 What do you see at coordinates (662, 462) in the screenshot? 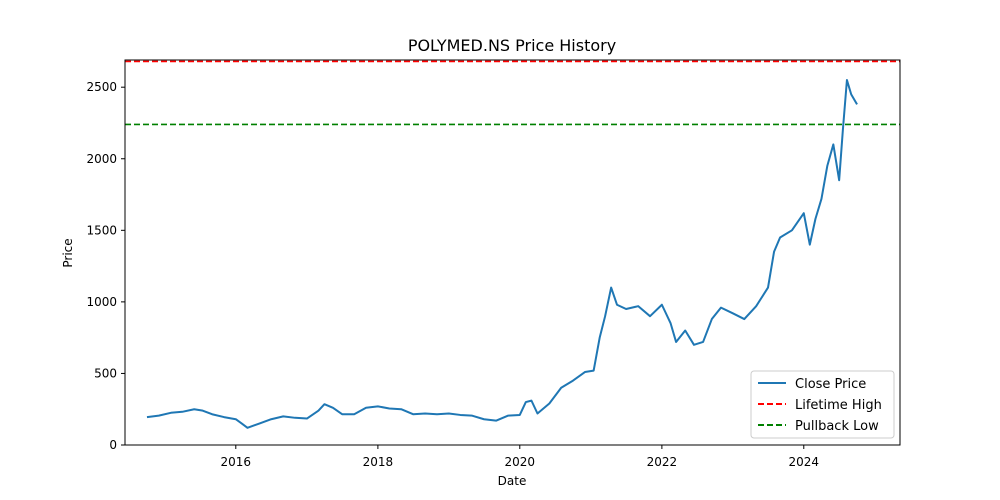
I see `x-tick-label: 2022` at bounding box center [662, 462].